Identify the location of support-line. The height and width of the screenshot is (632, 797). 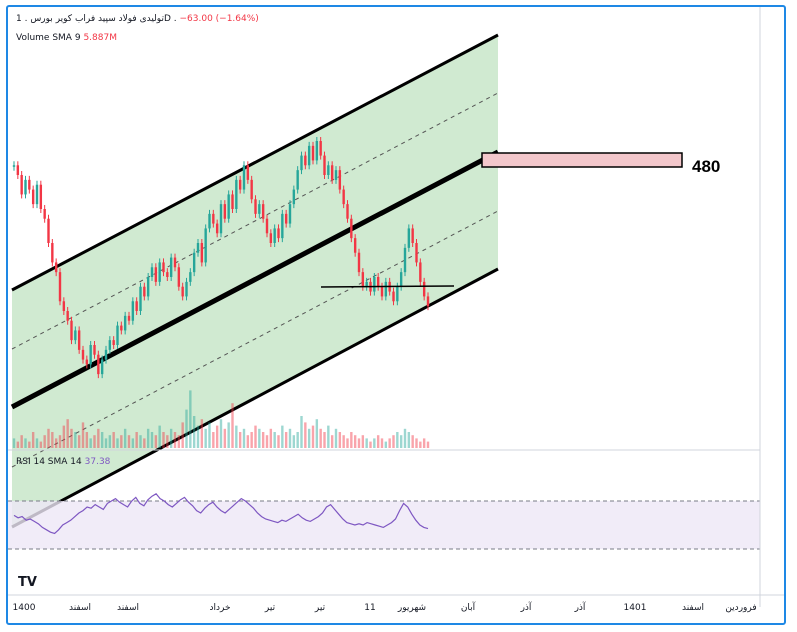
(387, 286).